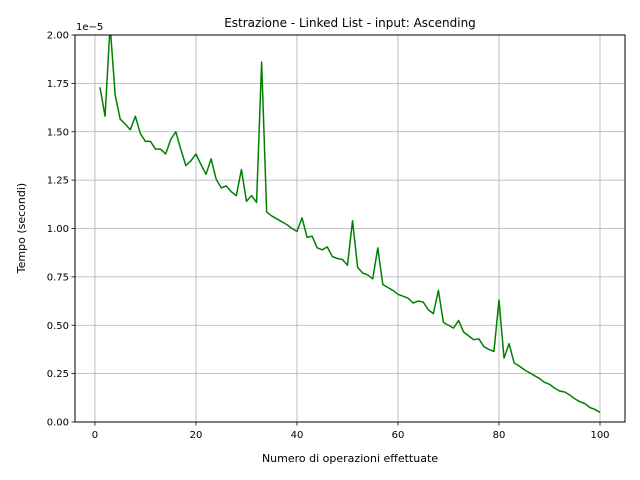 The width and height of the screenshot is (640, 480). What do you see at coordinates (58, 36) in the screenshot?
I see `y-tick-label: 2.00` at bounding box center [58, 36].